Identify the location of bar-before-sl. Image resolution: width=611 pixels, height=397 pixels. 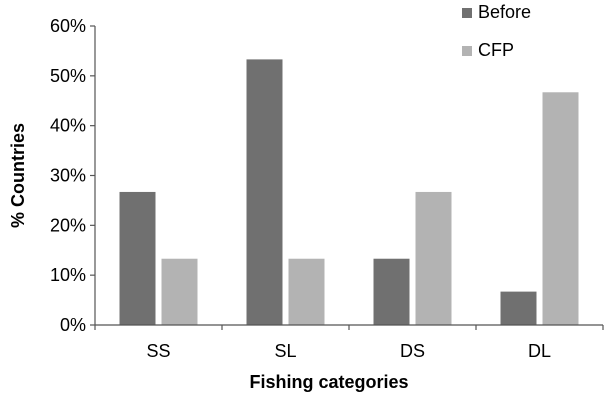
(264, 192).